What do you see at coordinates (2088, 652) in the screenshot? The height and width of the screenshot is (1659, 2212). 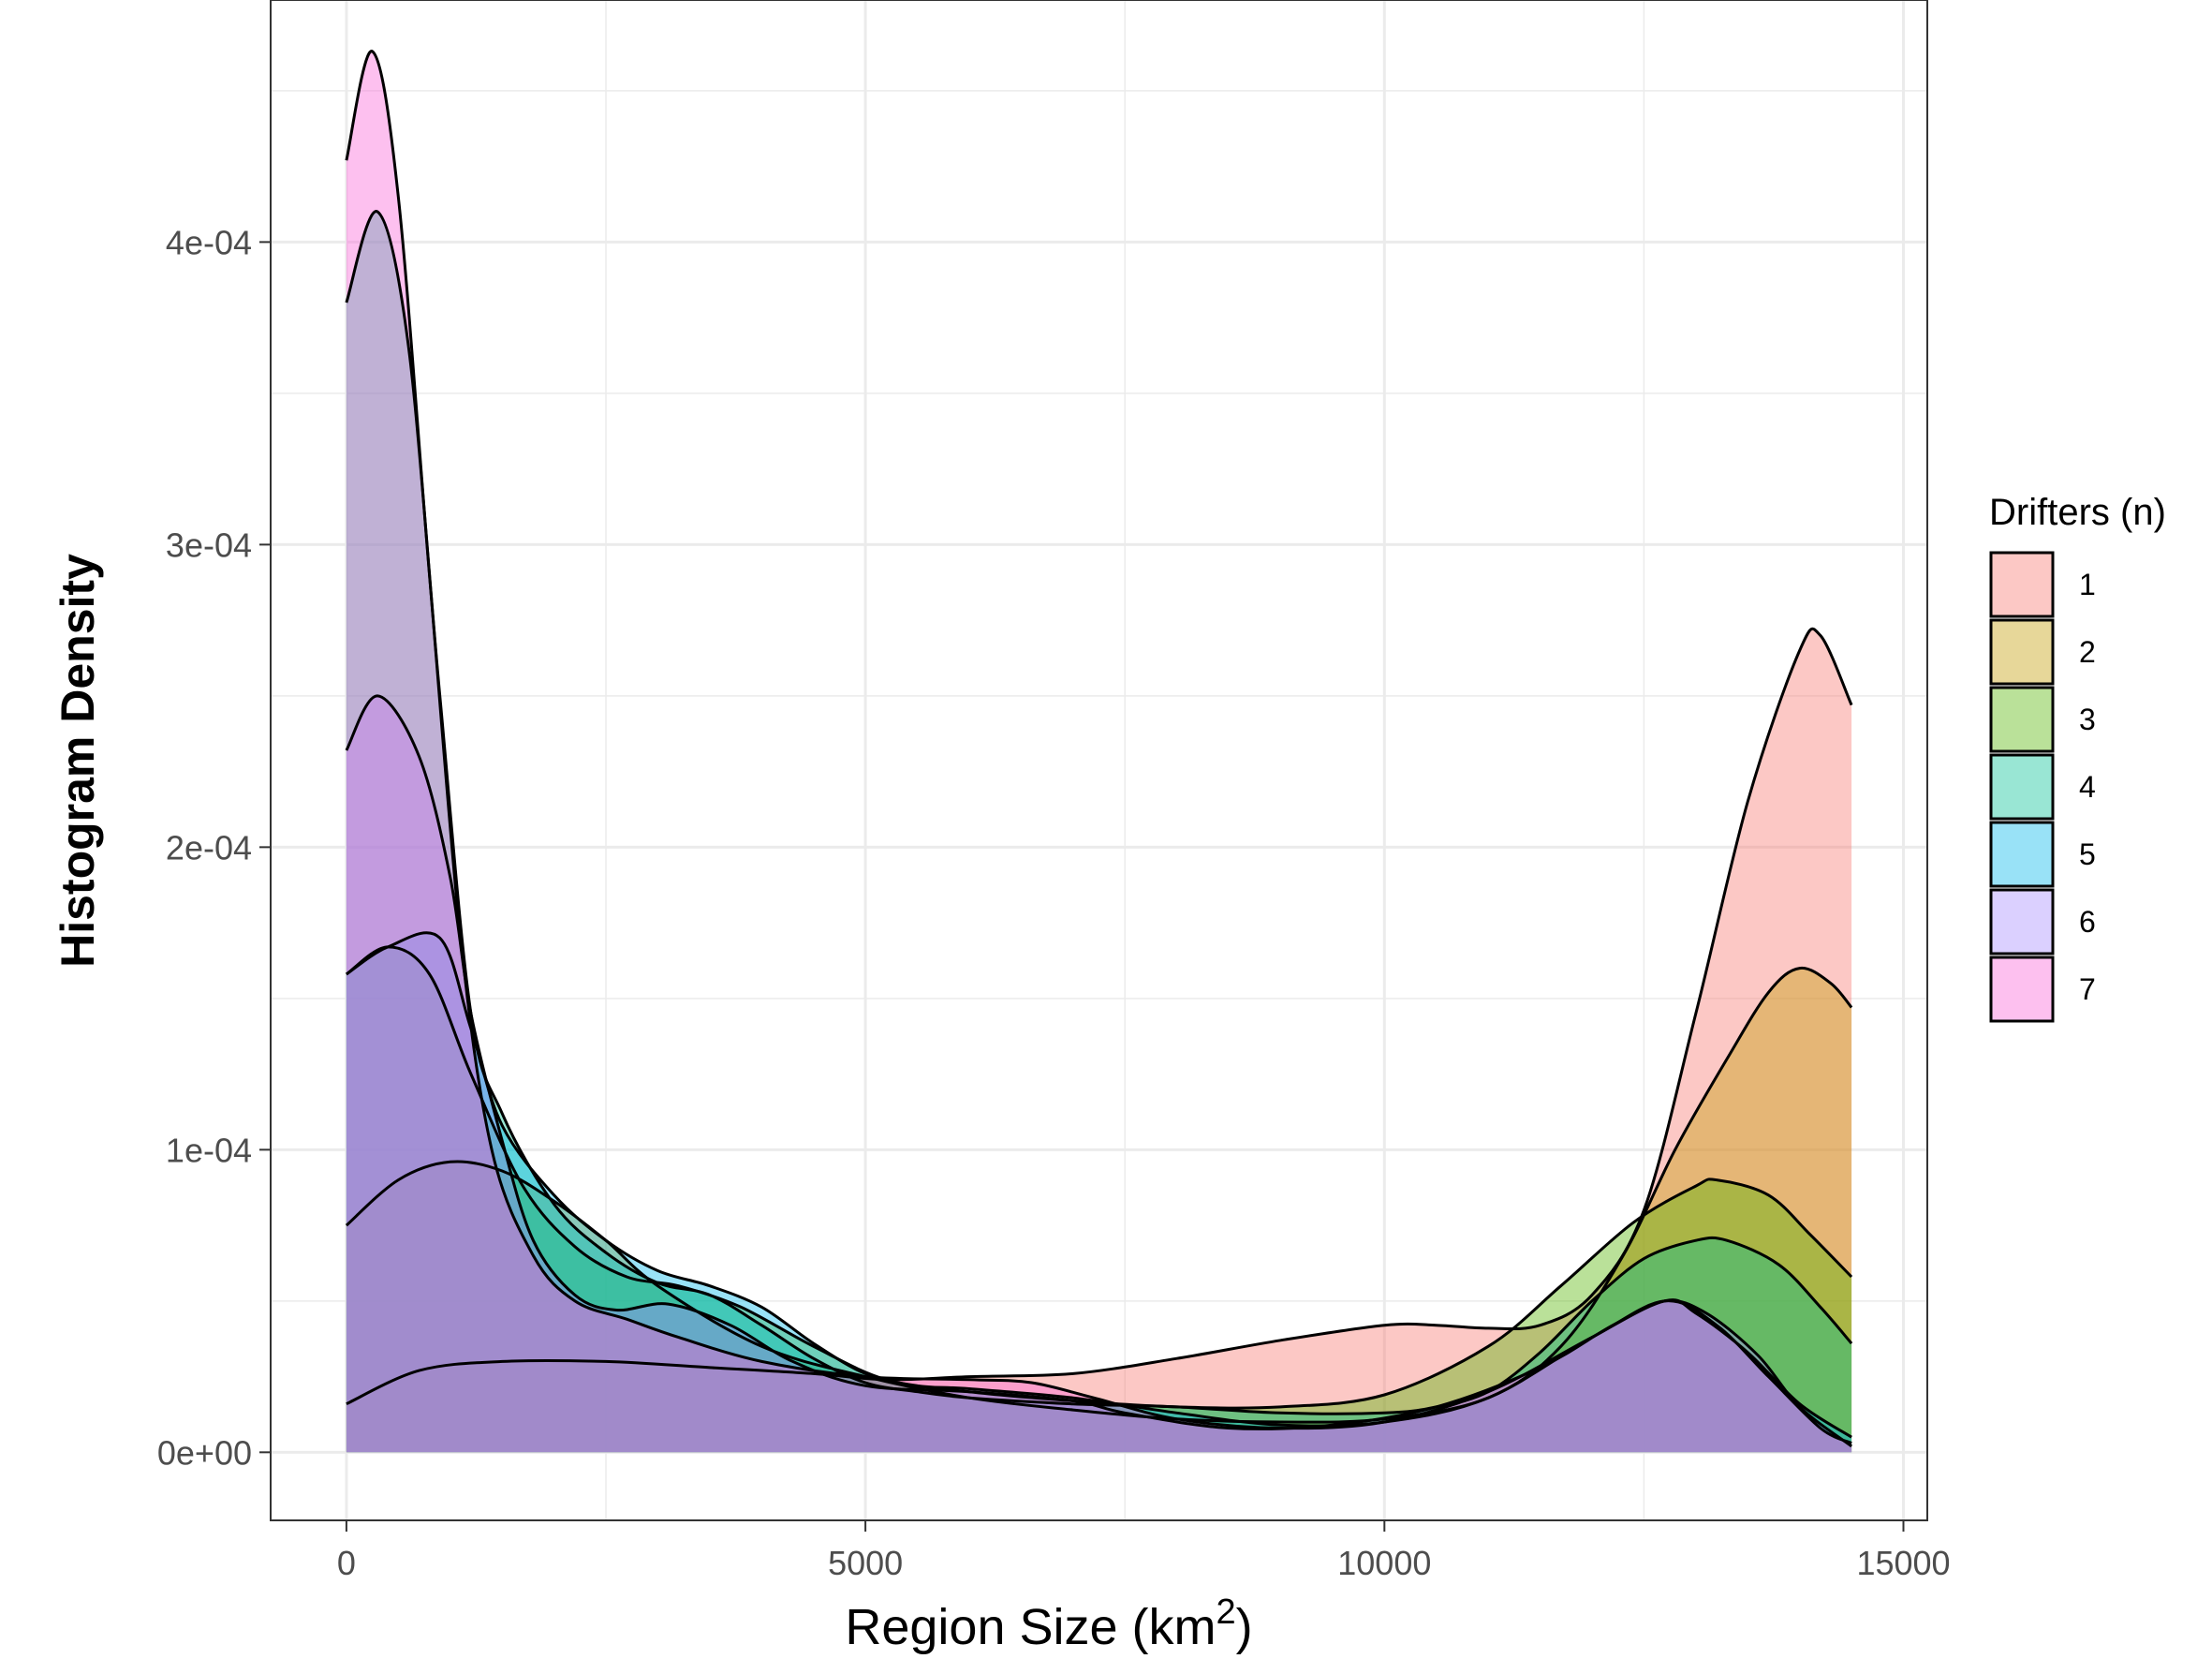 I see `legend-label-2: 2` at bounding box center [2088, 652].